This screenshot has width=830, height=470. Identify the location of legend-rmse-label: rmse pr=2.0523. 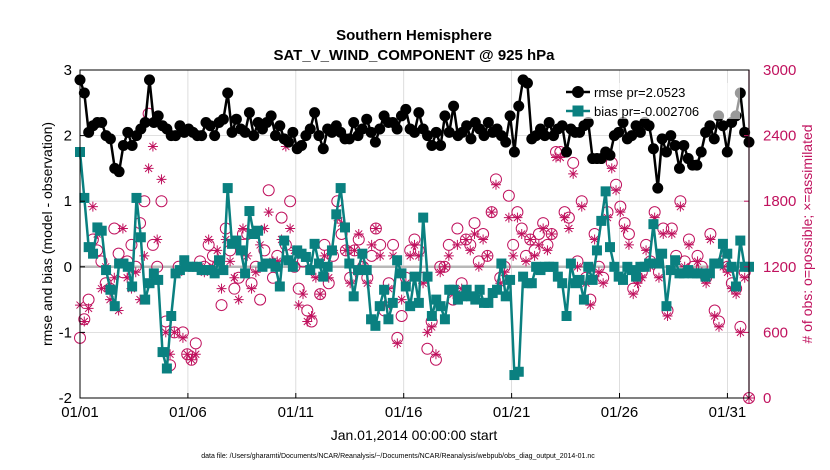
(639, 92).